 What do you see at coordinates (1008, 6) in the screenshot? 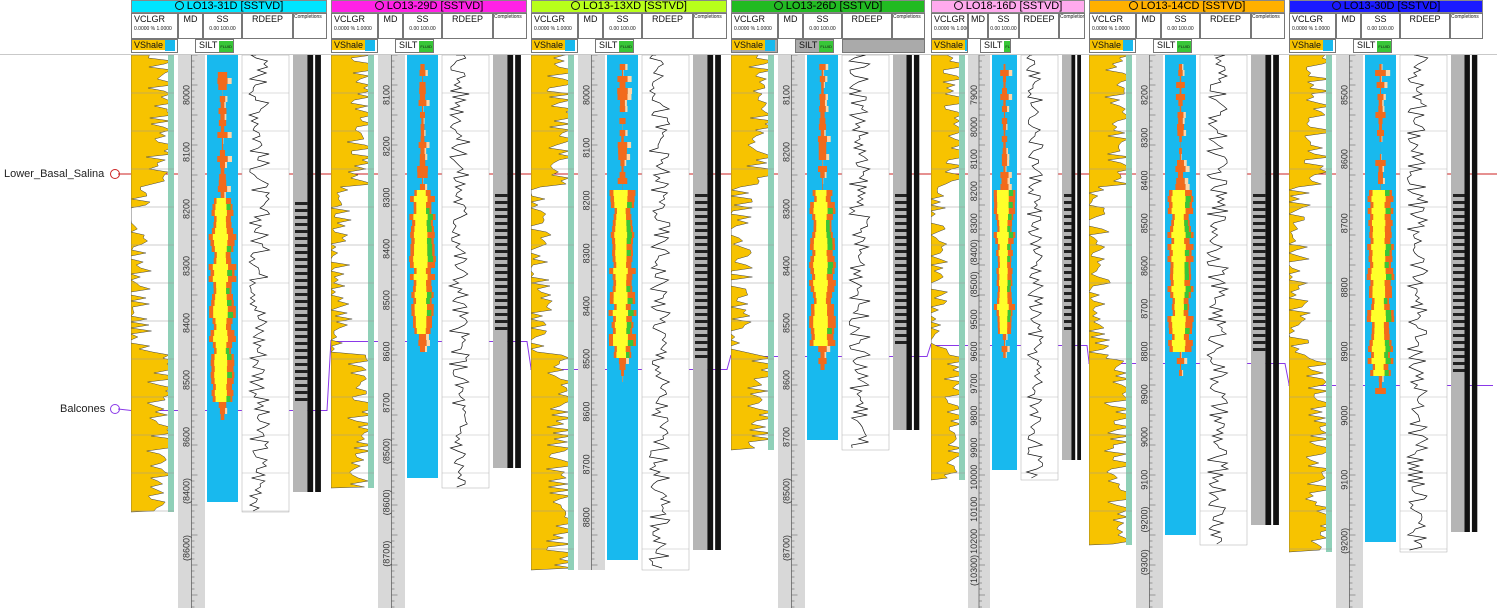
I see `well-title-bar: LO18-16D [SSTVD]` at bounding box center [1008, 6].